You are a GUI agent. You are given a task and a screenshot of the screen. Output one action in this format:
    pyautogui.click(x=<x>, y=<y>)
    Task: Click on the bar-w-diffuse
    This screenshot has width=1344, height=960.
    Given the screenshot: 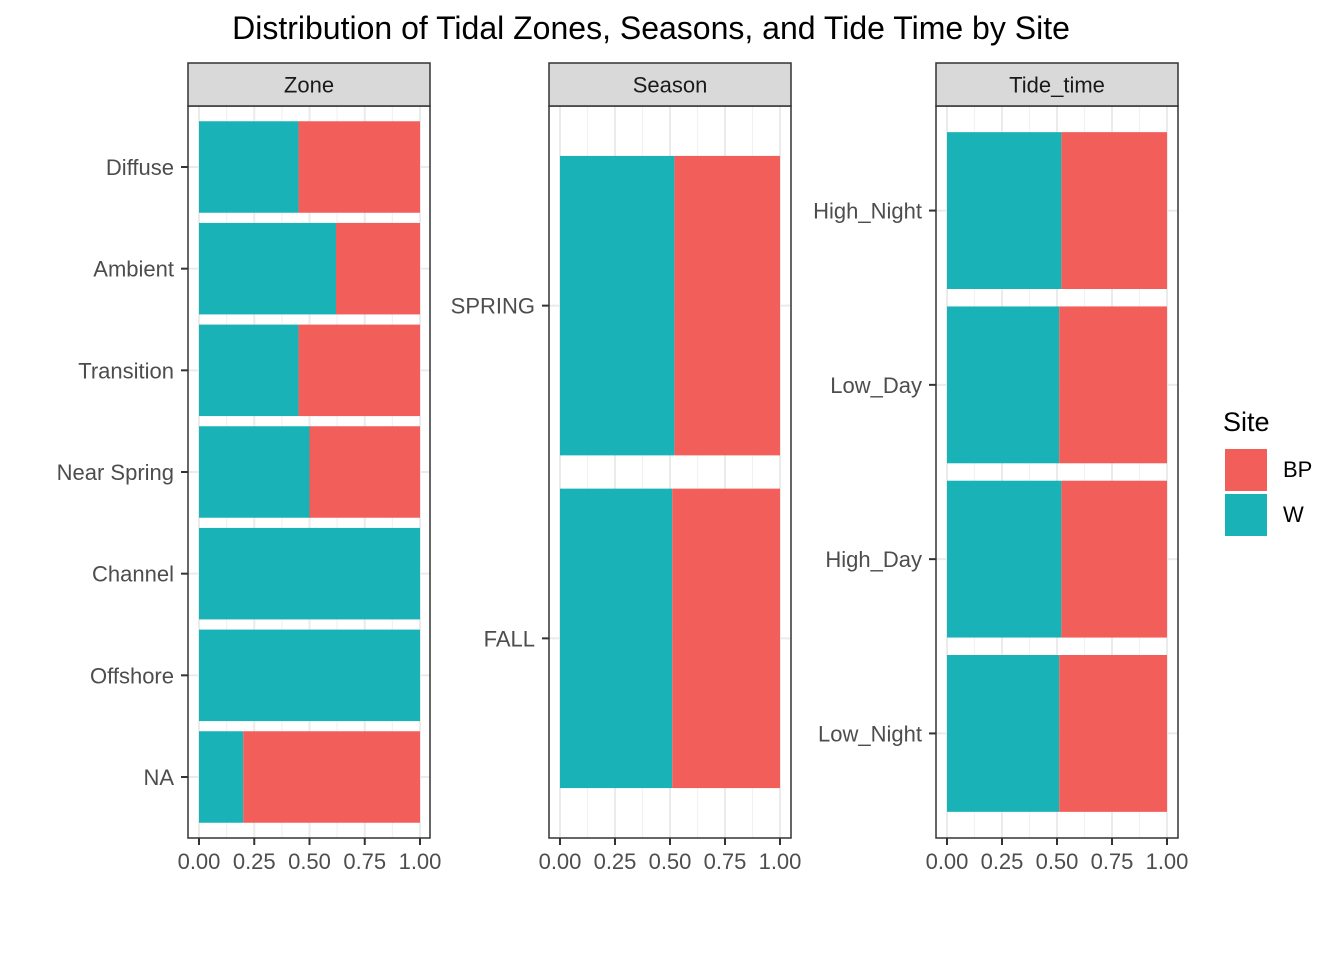 What is the action you would take?
    pyautogui.click(x=249, y=167)
    